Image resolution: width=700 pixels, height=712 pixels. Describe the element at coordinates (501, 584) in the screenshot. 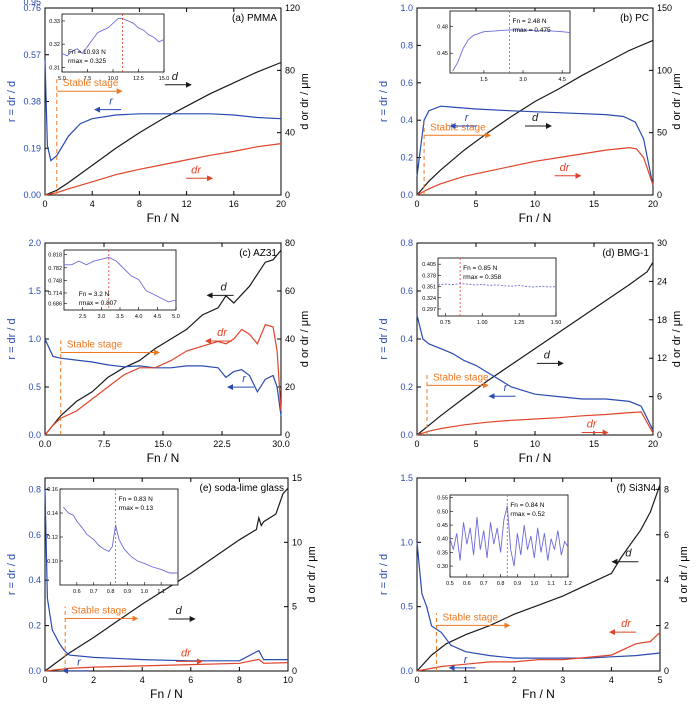

I see `inset-x-tick-label: 0.8` at that location.